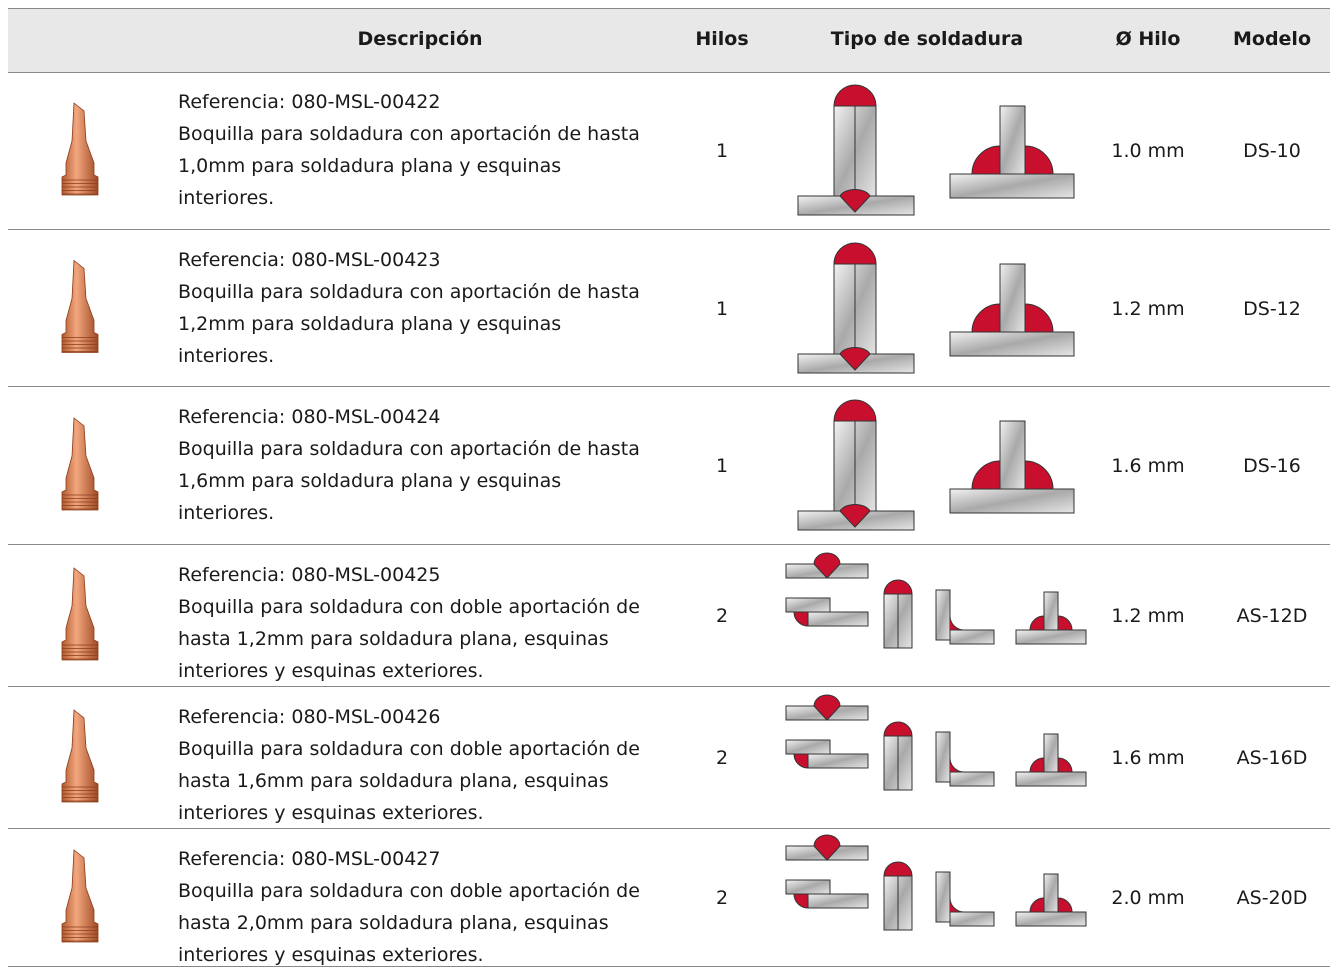 The width and height of the screenshot is (1330, 971). I want to click on diameter: 1.0 mm, so click(1148, 151).